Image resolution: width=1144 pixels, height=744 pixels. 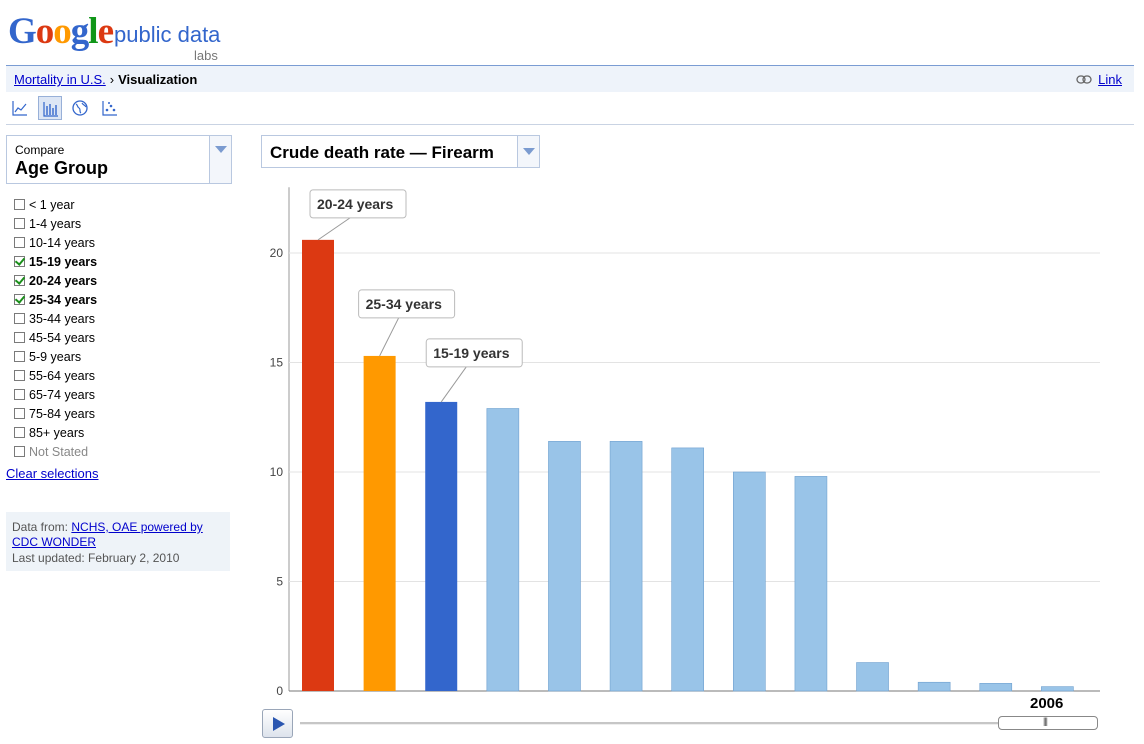 I want to click on age-group-label: 10-14 years, so click(x=62, y=243).